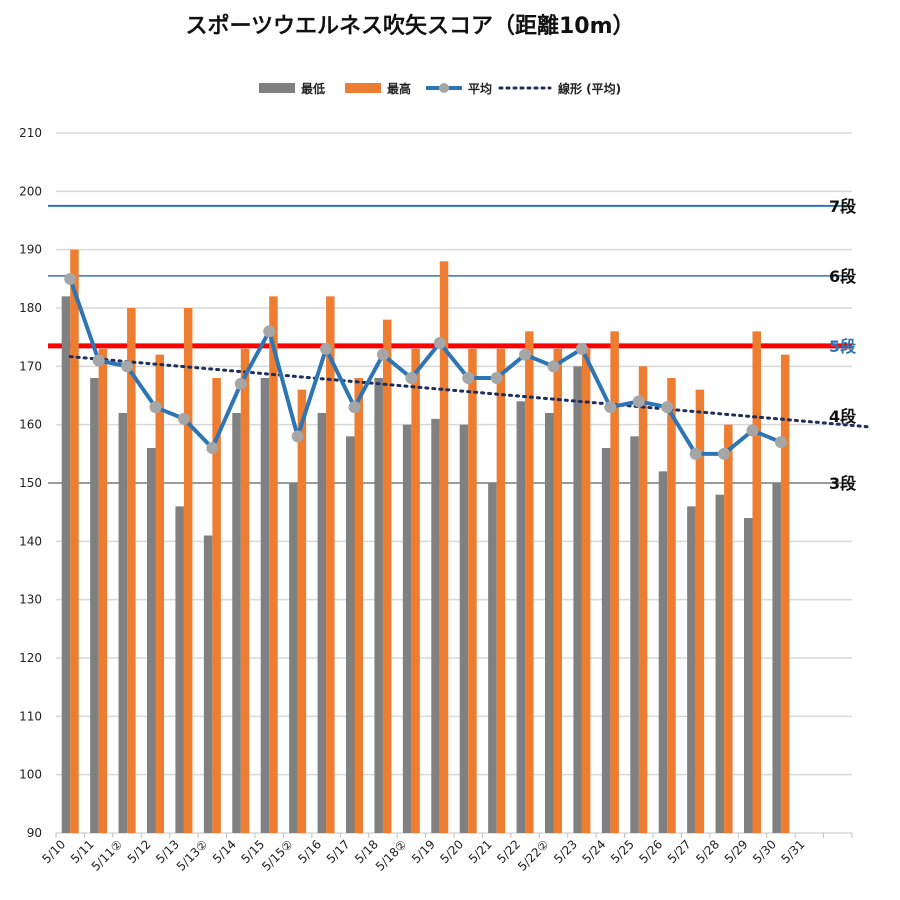  I want to click on y-tick-label: 170, so click(30, 366).